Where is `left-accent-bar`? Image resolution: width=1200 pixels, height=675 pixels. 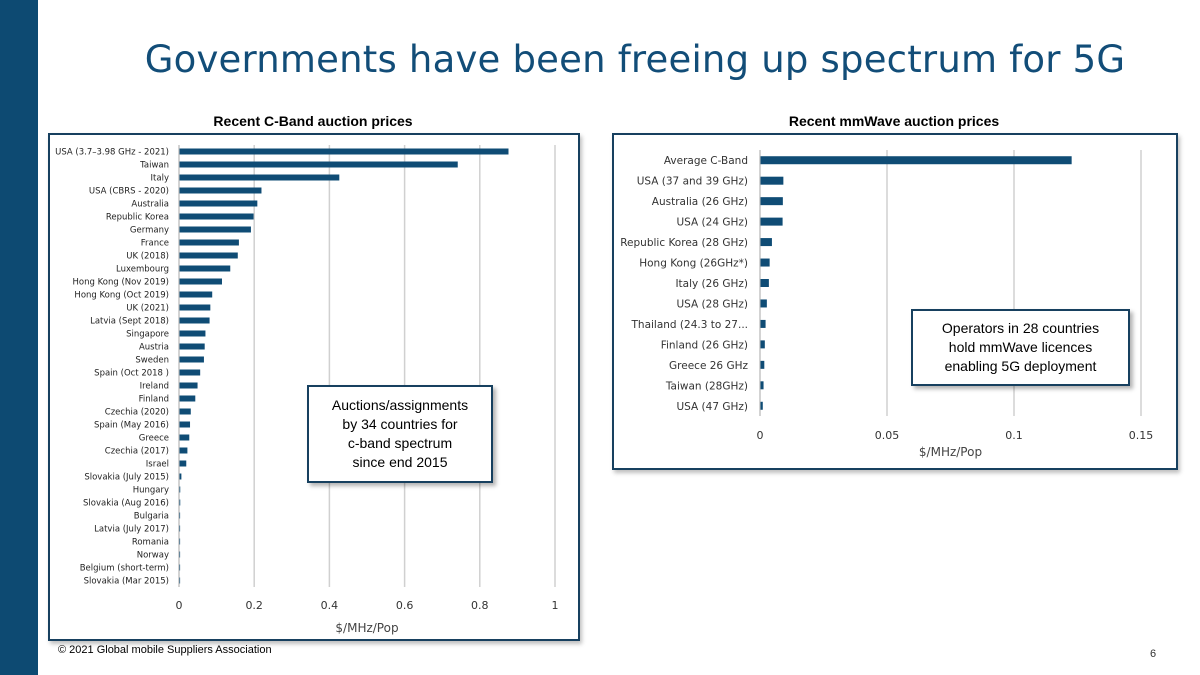
left-accent-bar is located at coordinates (19, 337).